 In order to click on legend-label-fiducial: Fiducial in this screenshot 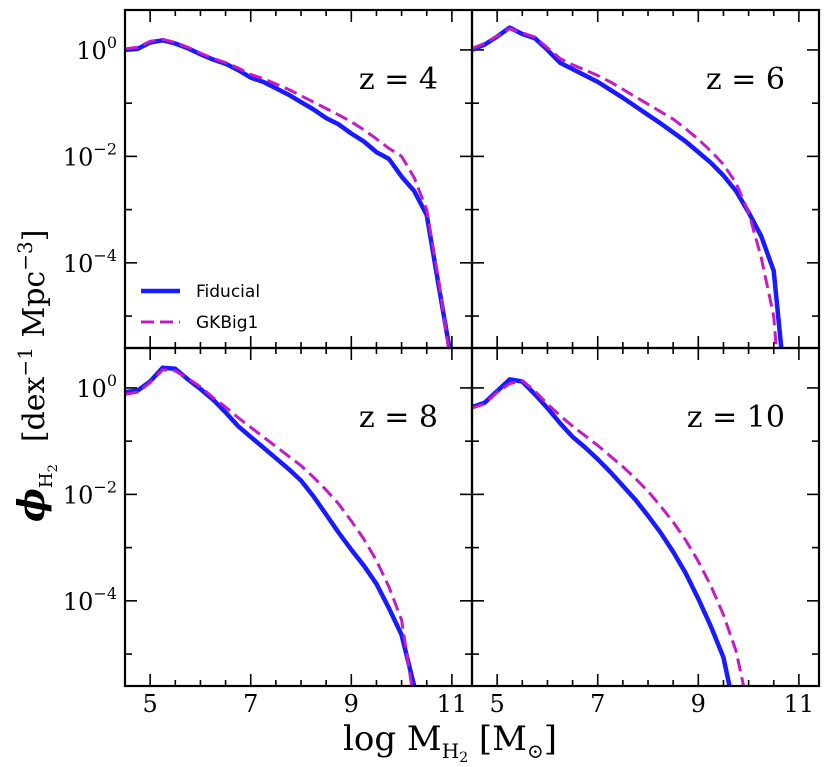, I will do `click(228, 292)`.